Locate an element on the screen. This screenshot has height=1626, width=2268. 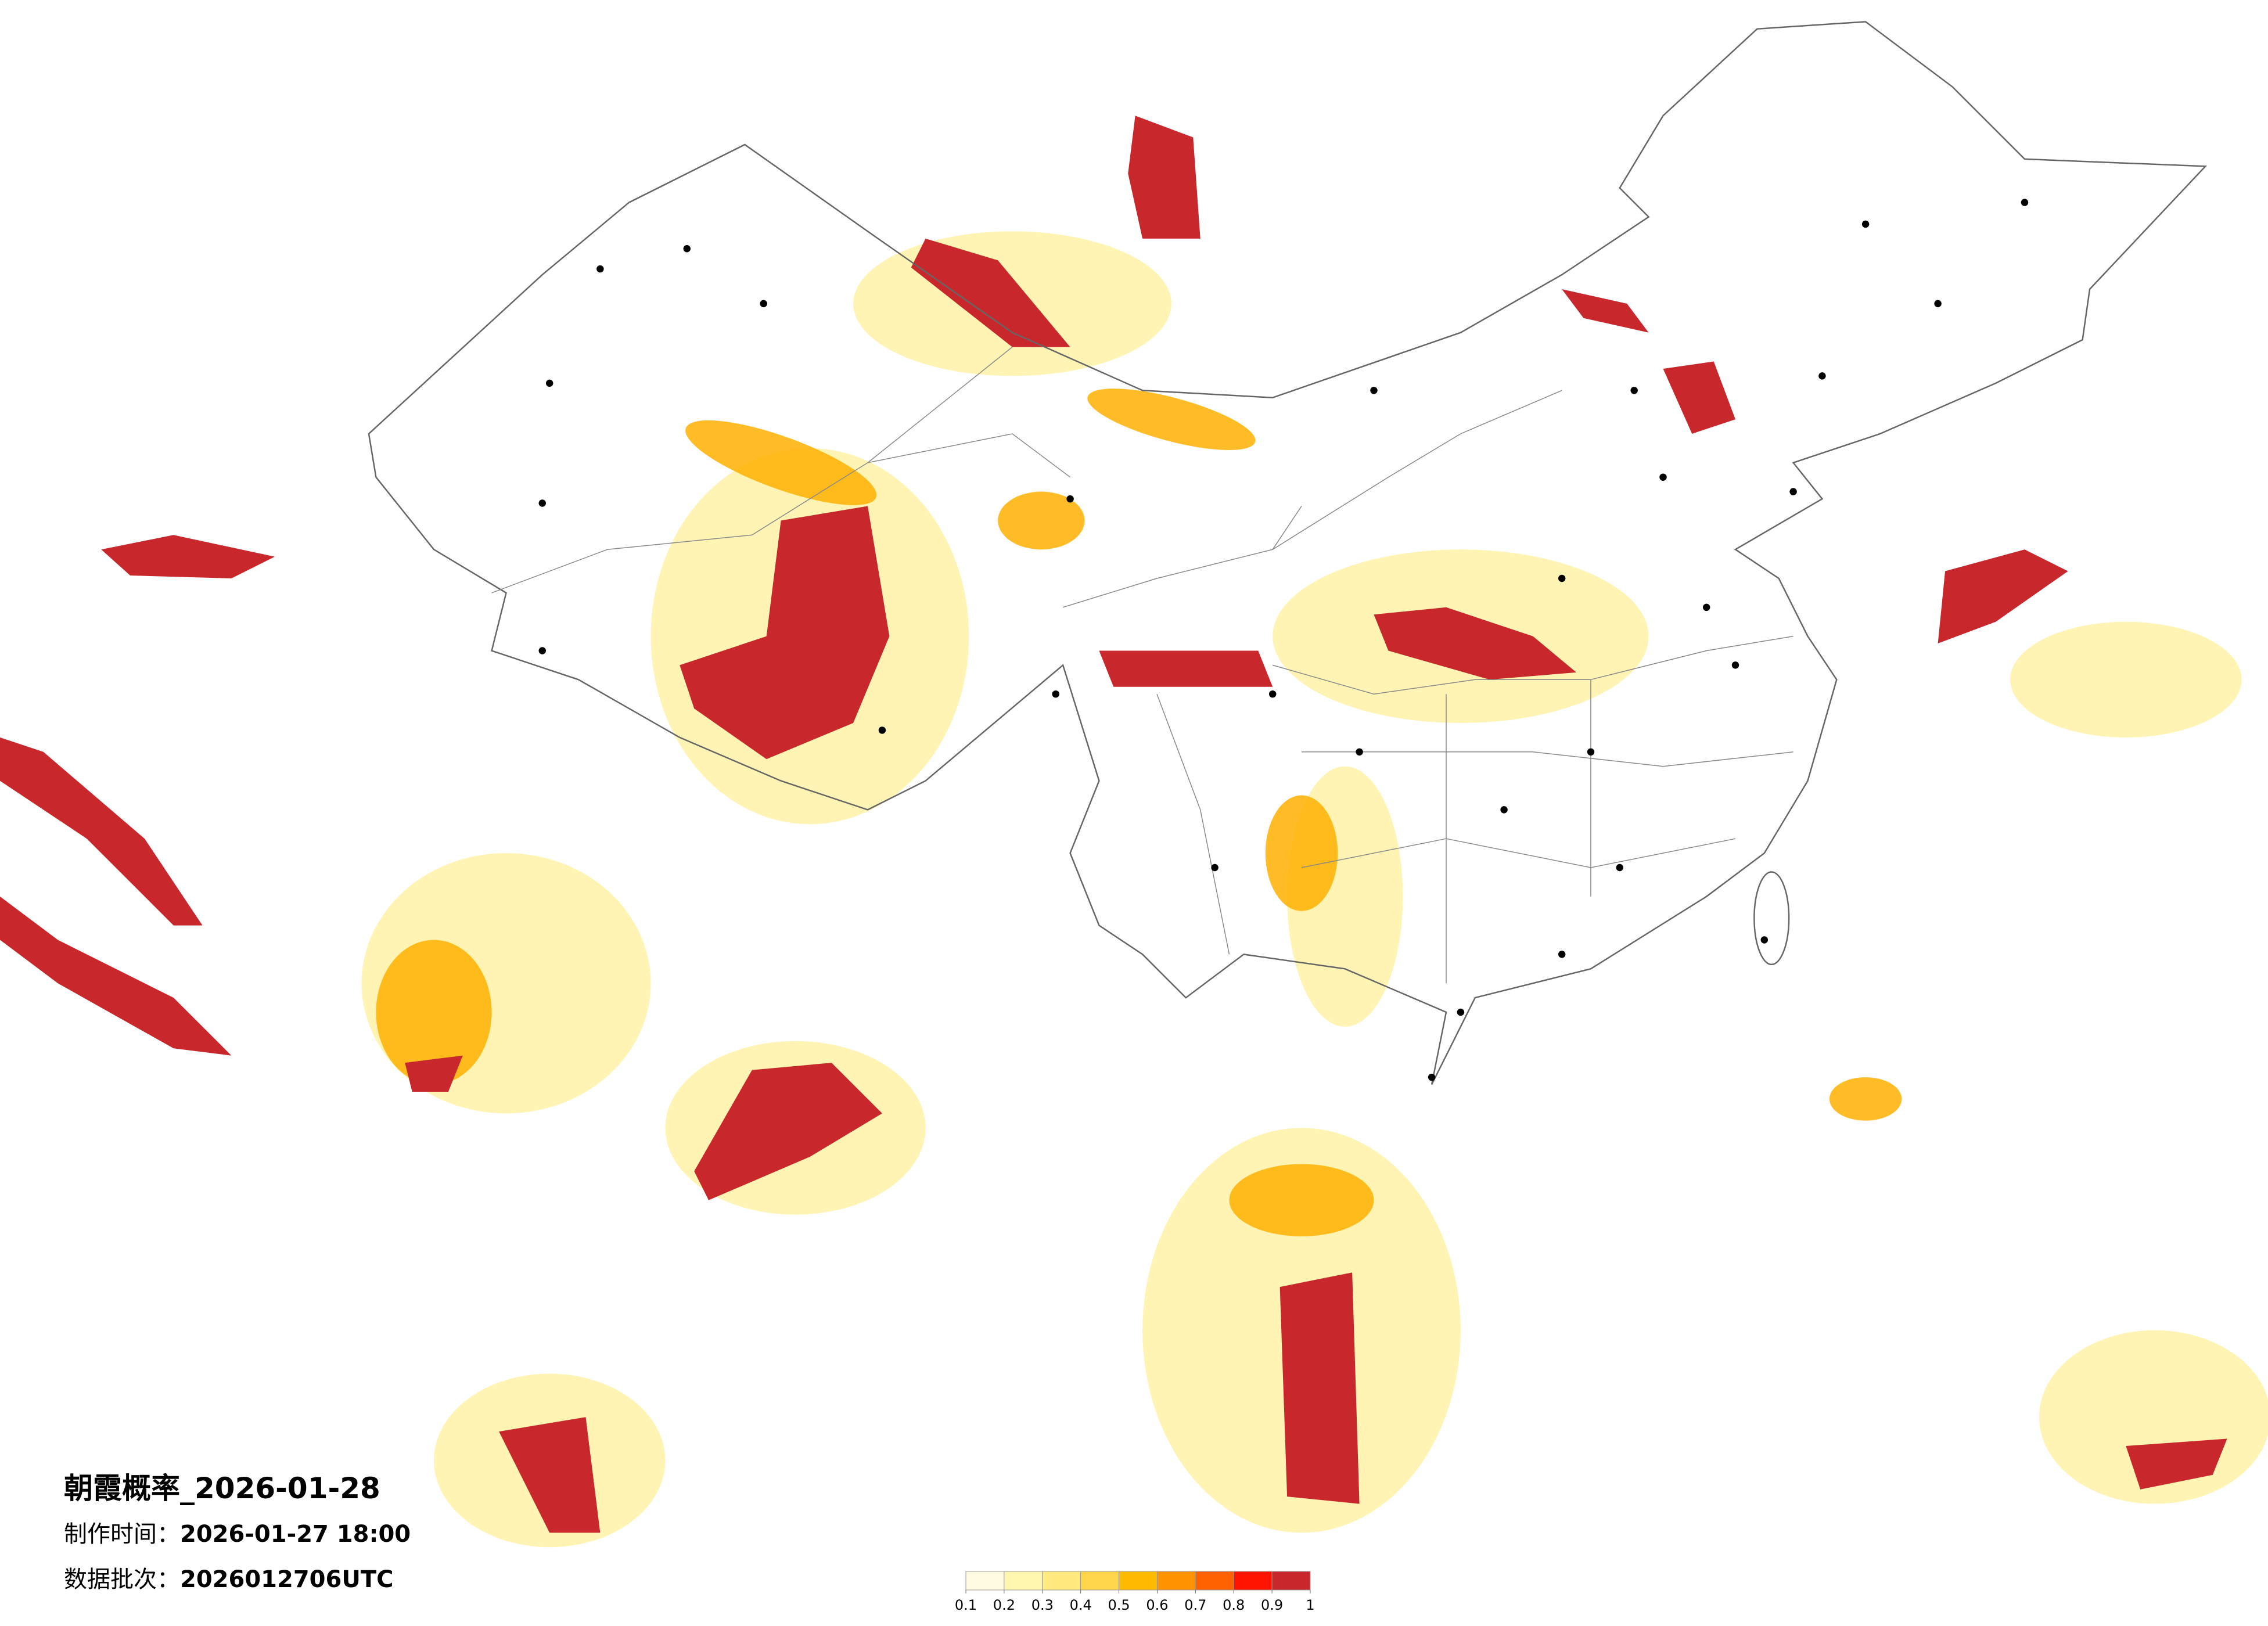
production-info: 制作时间：2026-01-27 18:00 is located at coordinates (237, 1534).